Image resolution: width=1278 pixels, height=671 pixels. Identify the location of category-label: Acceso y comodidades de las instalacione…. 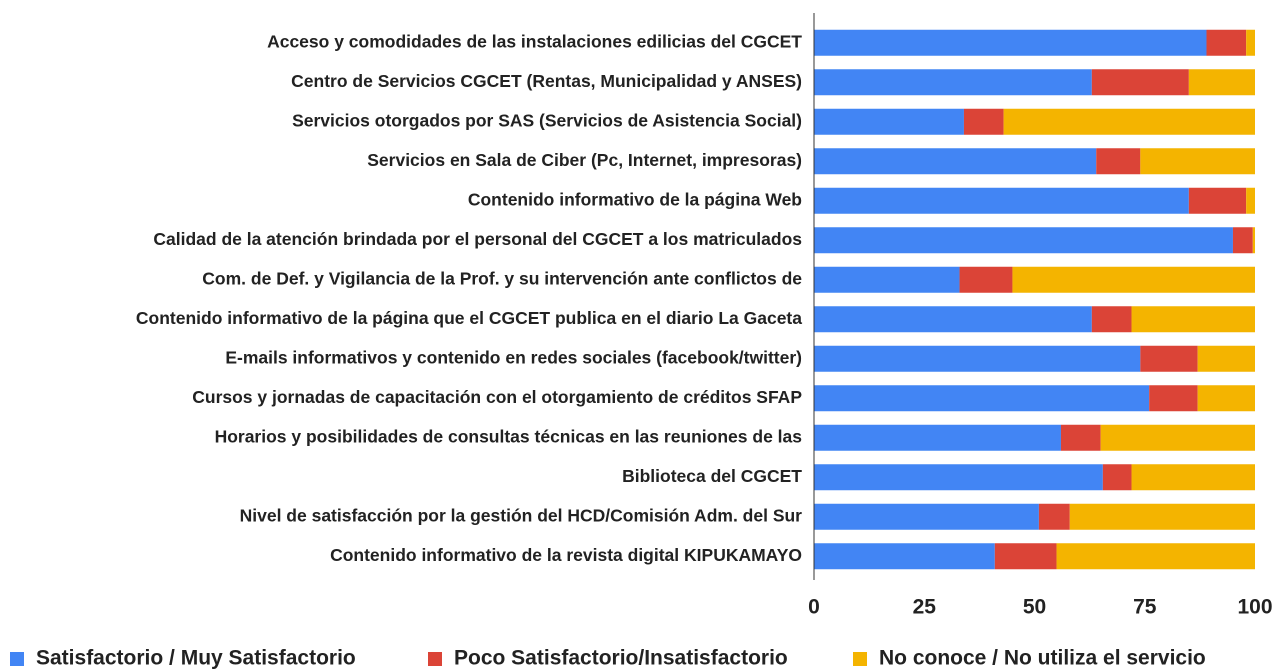
(534, 41).